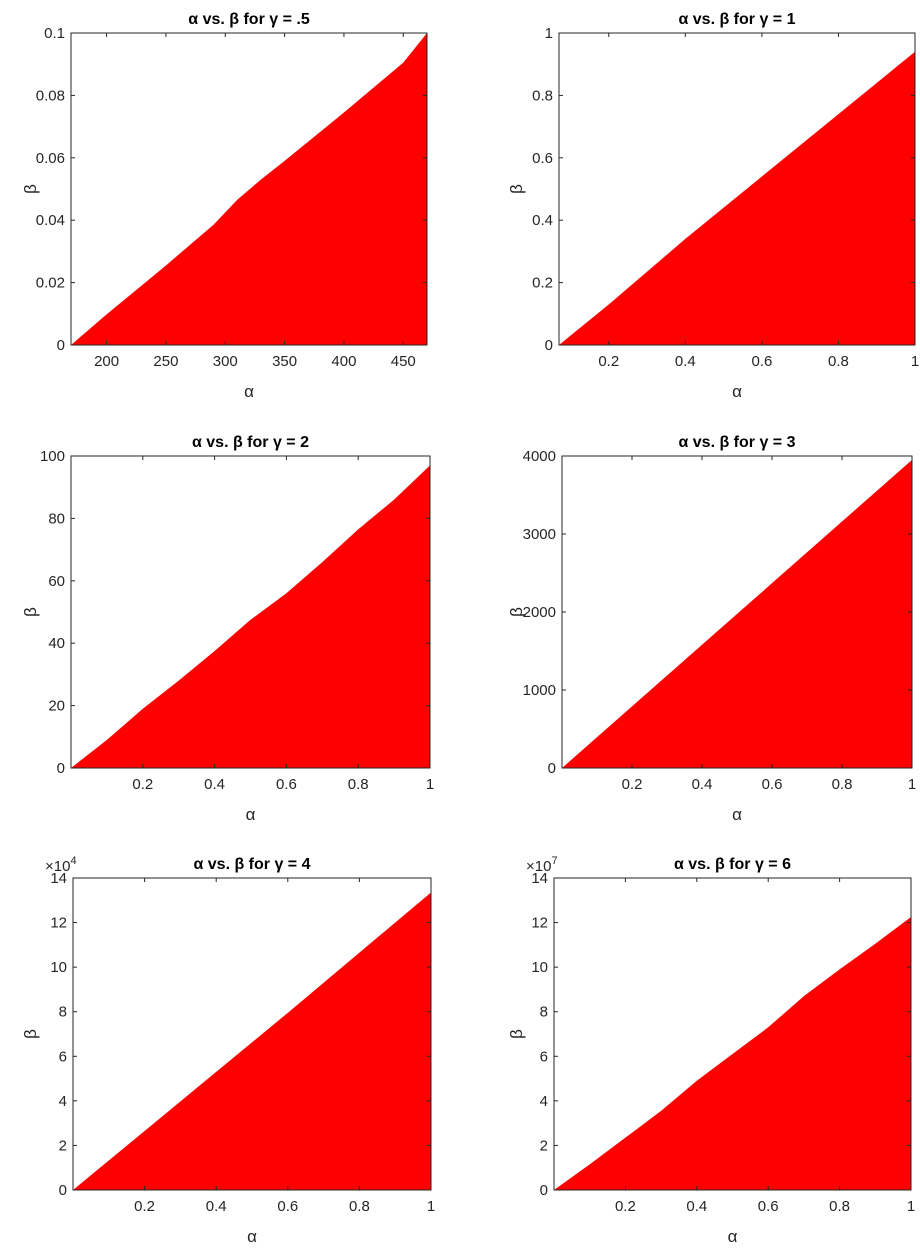 The width and height of the screenshot is (920, 1250). Describe the element at coordinates (737, 442) in the screenshot. I see `chart-title: α vs. β for γ = 3` at that location.